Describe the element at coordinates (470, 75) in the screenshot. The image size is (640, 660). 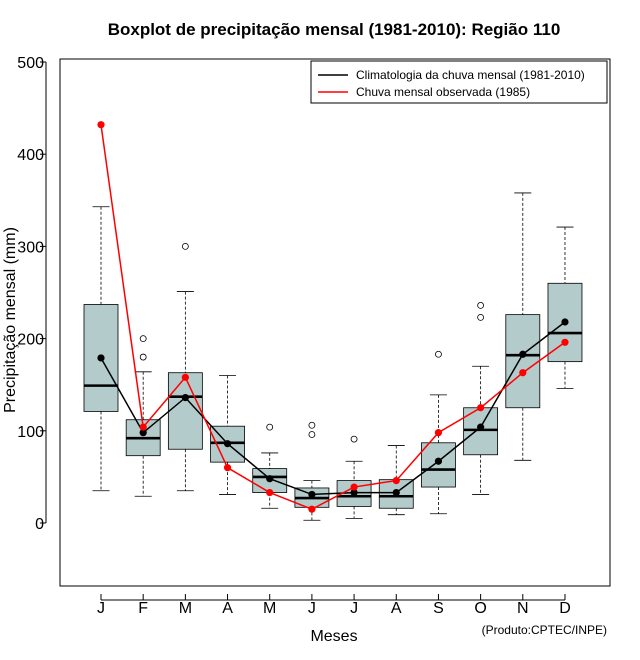
I see `legend-label: Climatologia da chuva mensal (1981-2010)` at that location.